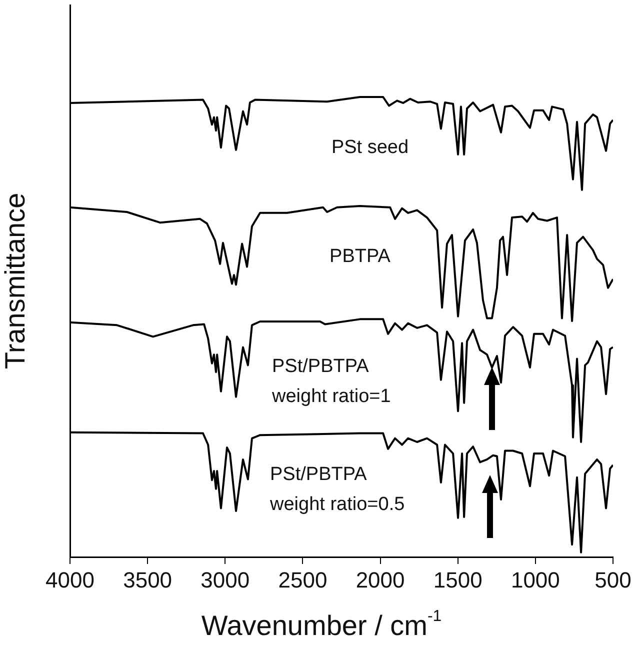  I want to click on x-tick-label: 2000, so click(380, 579).